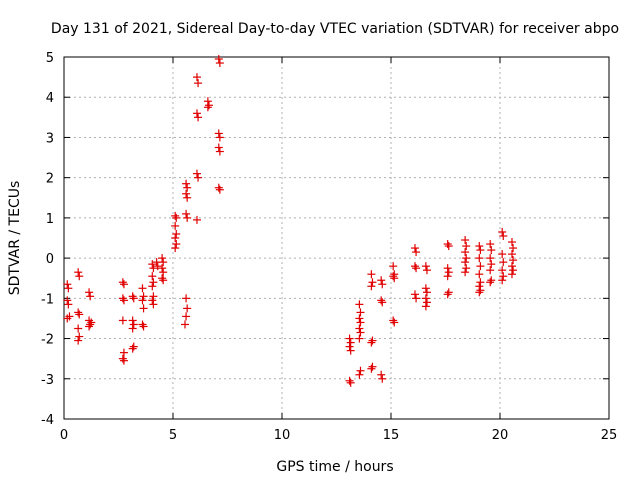  I want to click on y-tick-label: 0, so click(50, 259).